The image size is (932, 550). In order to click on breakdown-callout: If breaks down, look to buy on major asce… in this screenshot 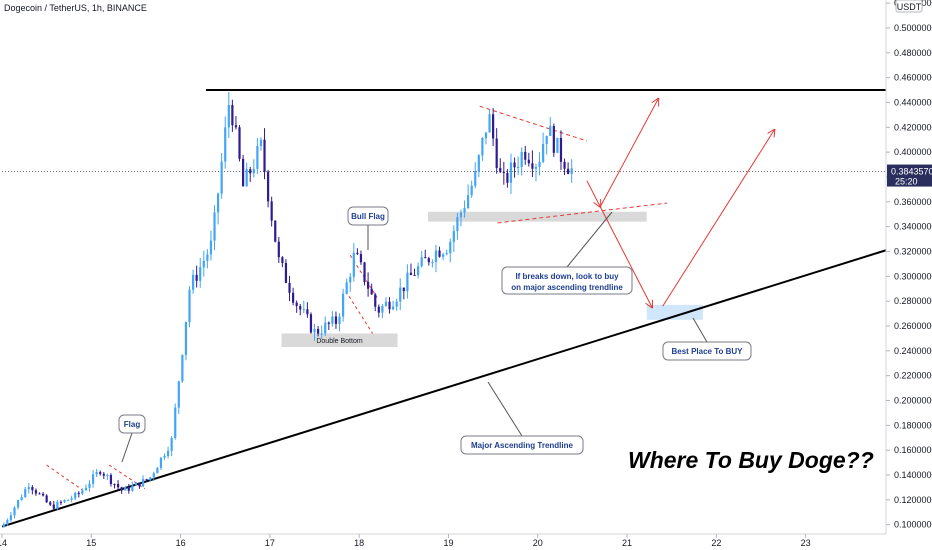, I will do `click(567, 253)`.